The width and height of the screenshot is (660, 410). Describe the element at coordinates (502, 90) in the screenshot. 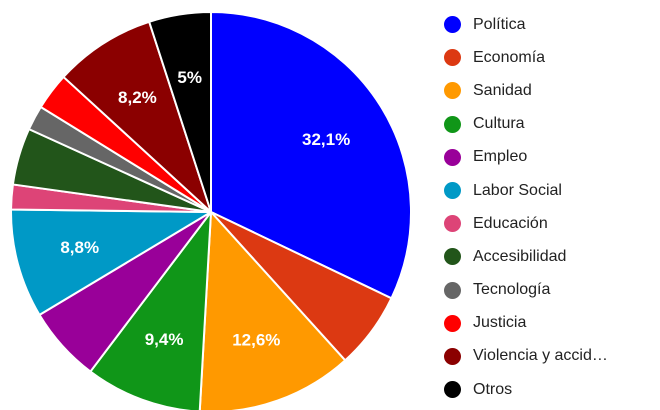

I see `legend-label: Sanidad` at that location.